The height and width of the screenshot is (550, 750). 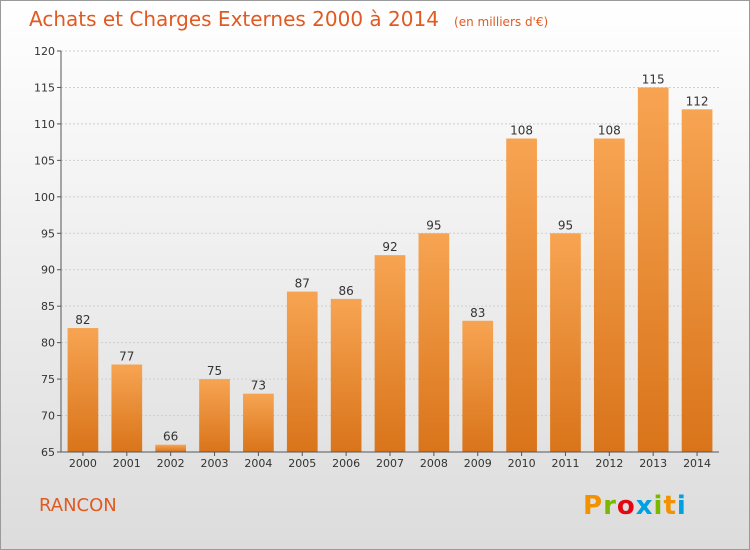 What do you see at coordinates (389, 247) in the screenshot?
I see `value-label-2007: 92` at bounding box center [389, 247].